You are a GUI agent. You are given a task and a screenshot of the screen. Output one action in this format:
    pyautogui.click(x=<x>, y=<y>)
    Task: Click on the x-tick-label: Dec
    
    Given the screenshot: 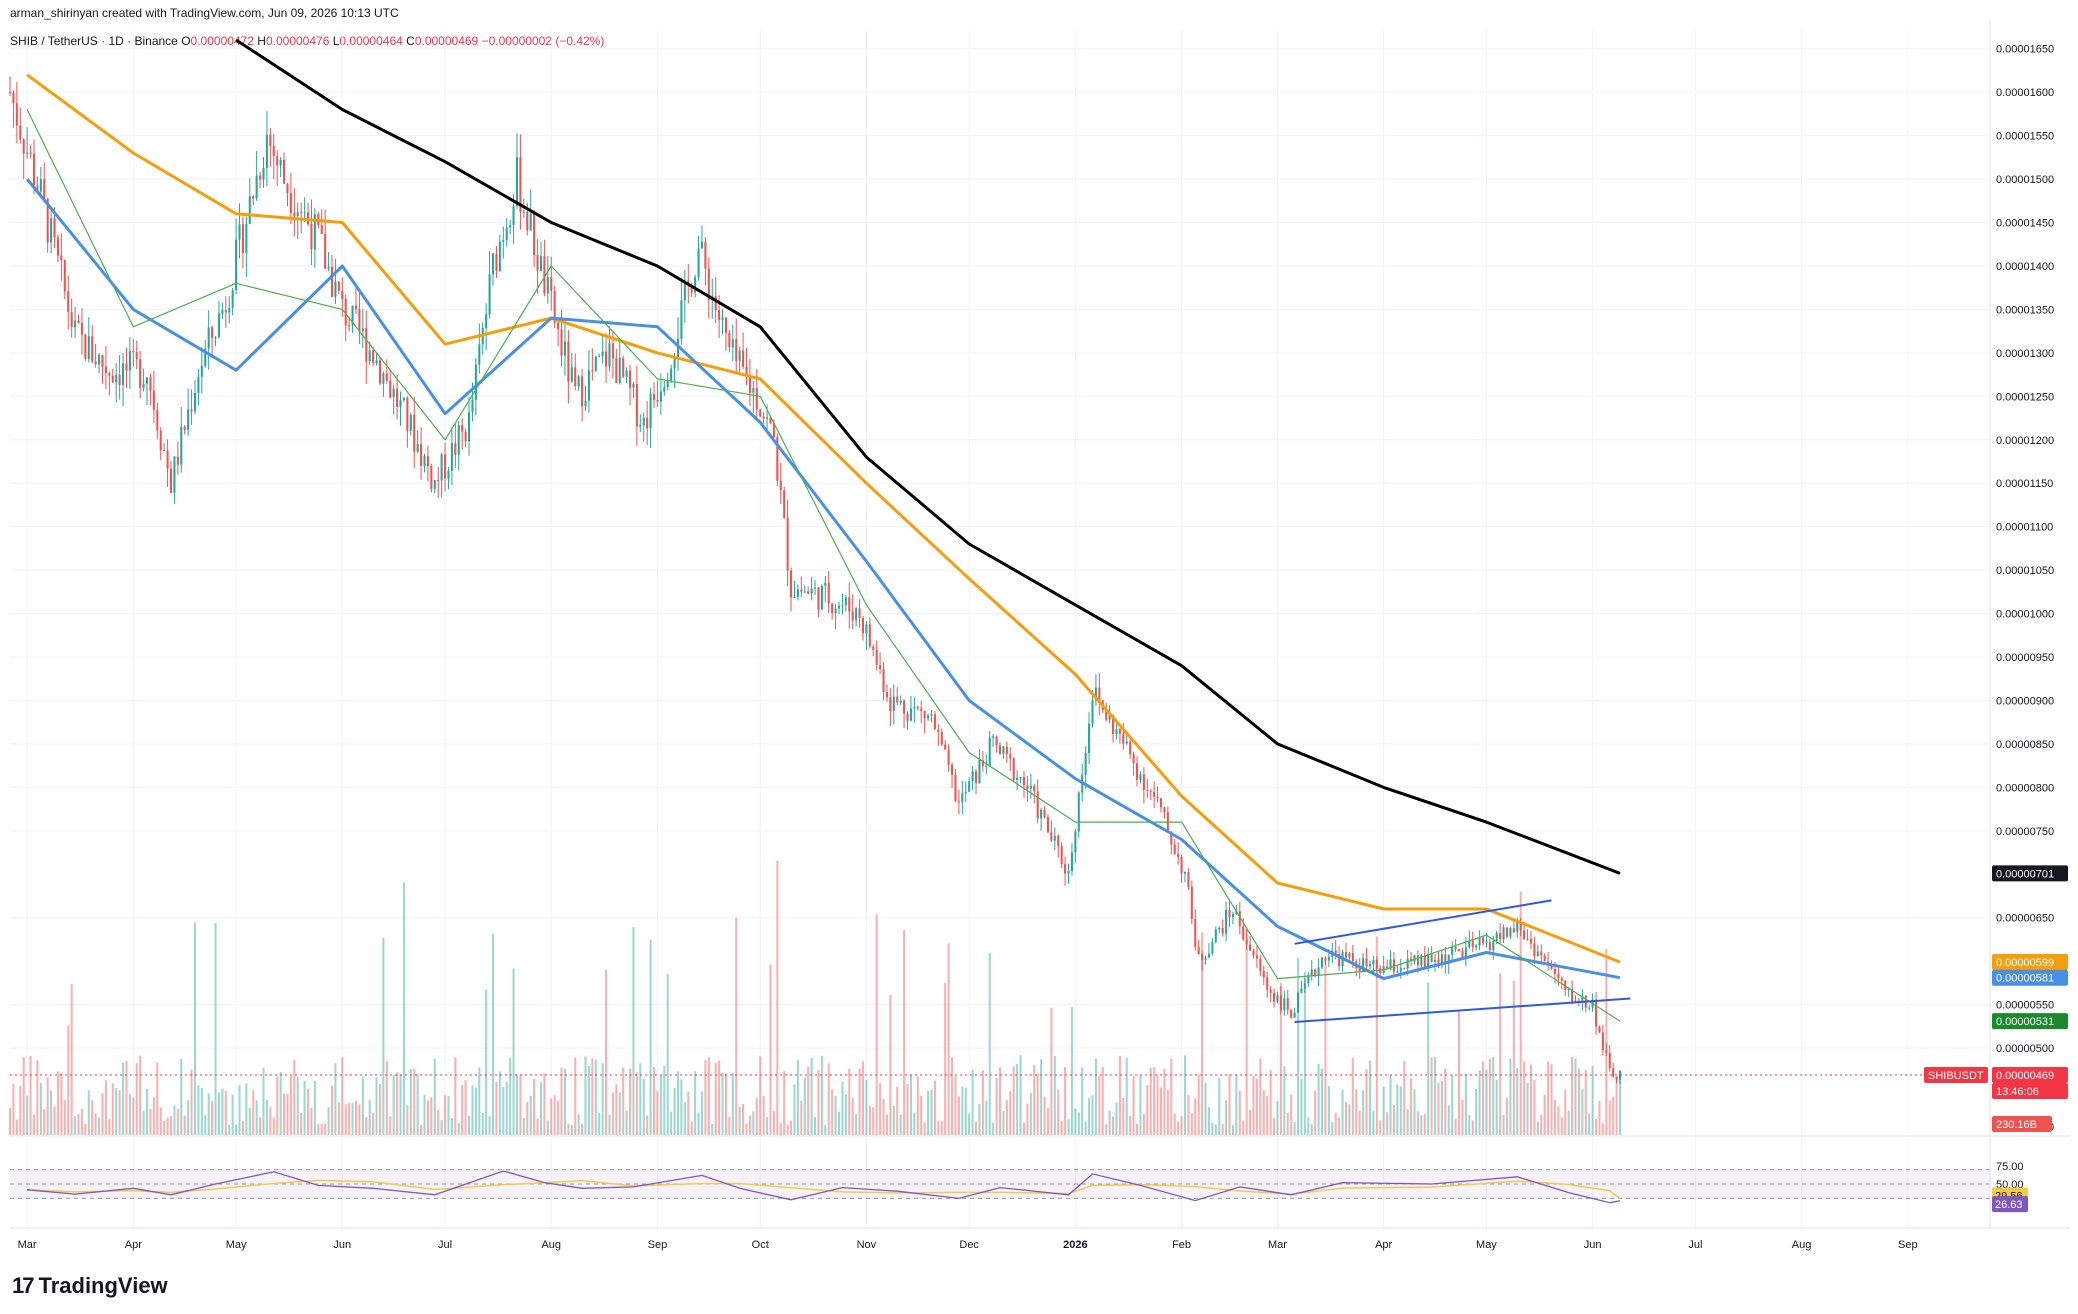 What is the action you would take?
    pyautogui.click(x=969, y=1245)
    